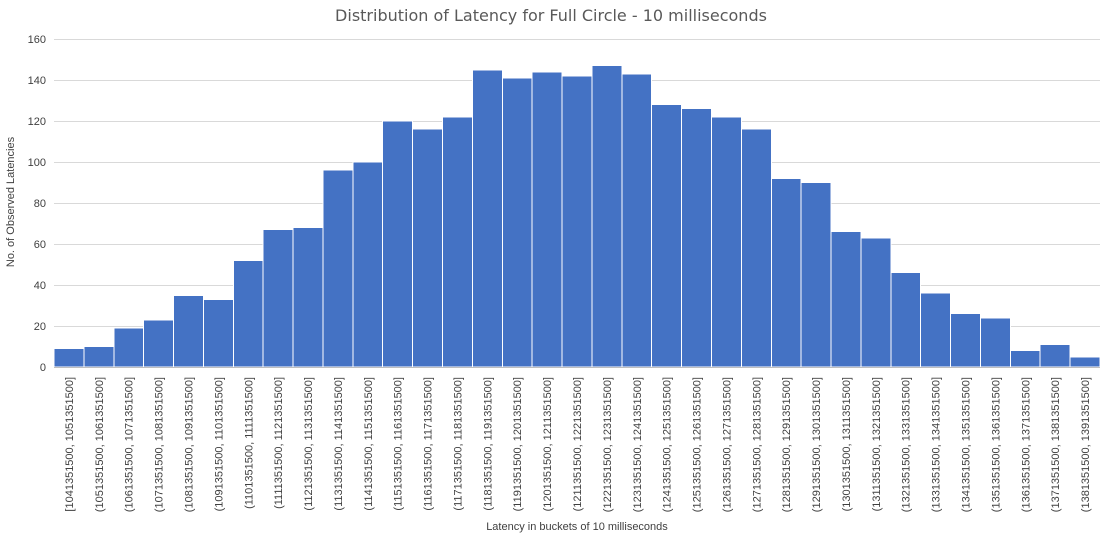  What do you see at coordinates (40, 204) in the screenshot?
I see `y-tick-label: 80` at bounding box center [40, 204].